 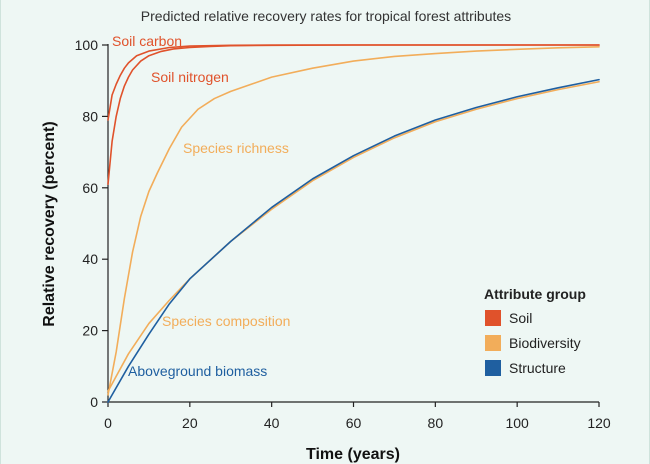 What do you see at coordinates (537, 368) in the screenshot?
I see `legend-label-structure: Structure` at bounding box center [537, 368].